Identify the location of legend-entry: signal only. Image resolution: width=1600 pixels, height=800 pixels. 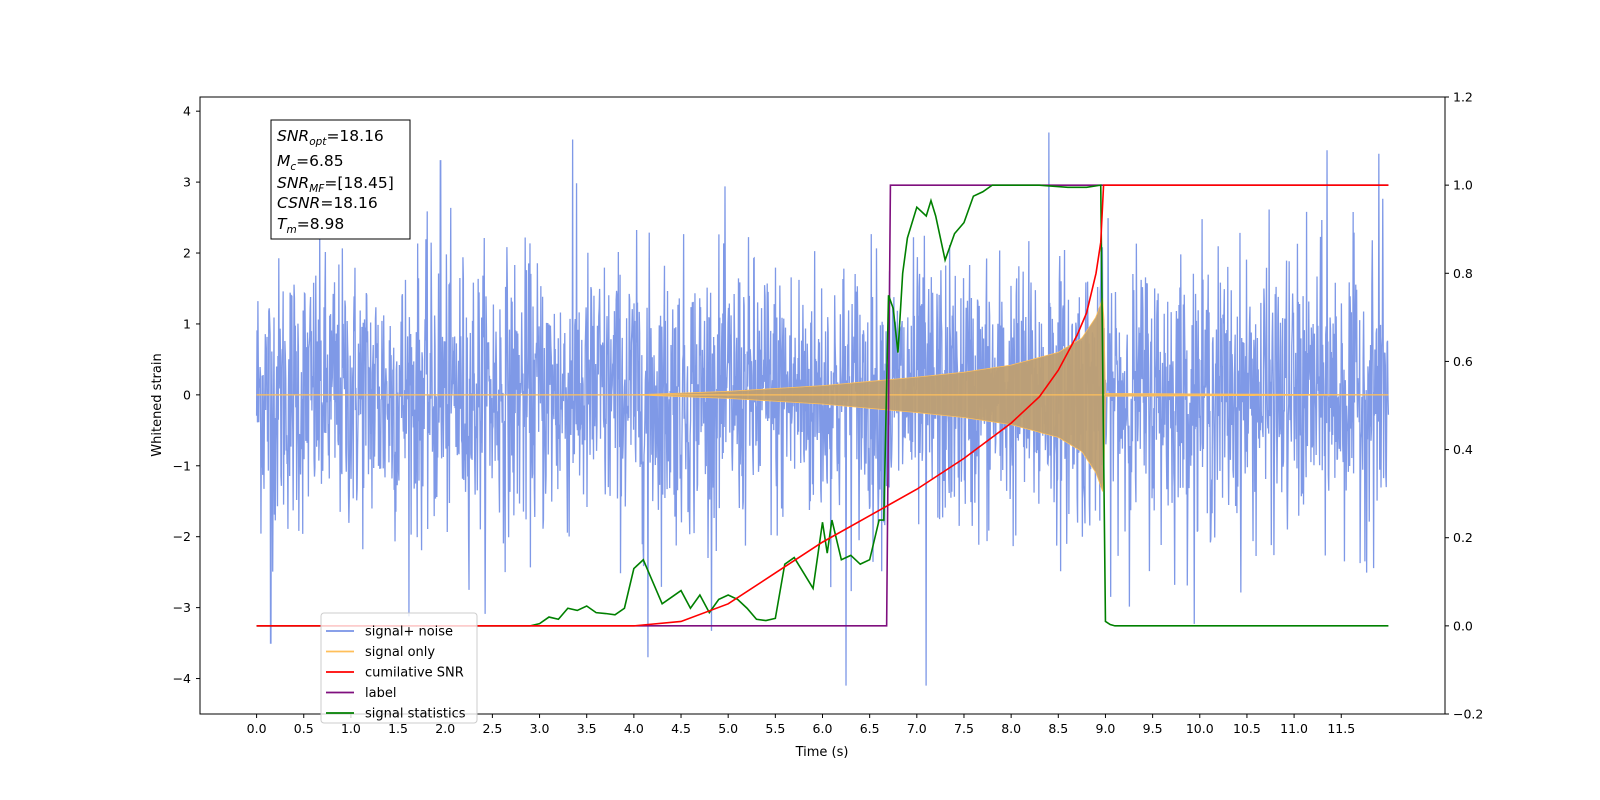
(400, 652).